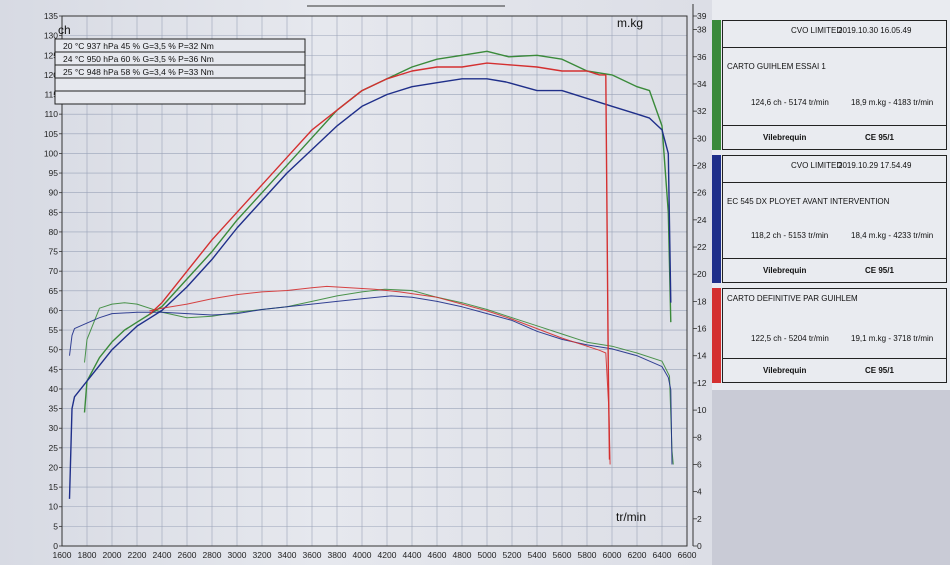 This screenshot has height=565, width=950. I want to click on x-tick-label: 2800, so click(212, 555).